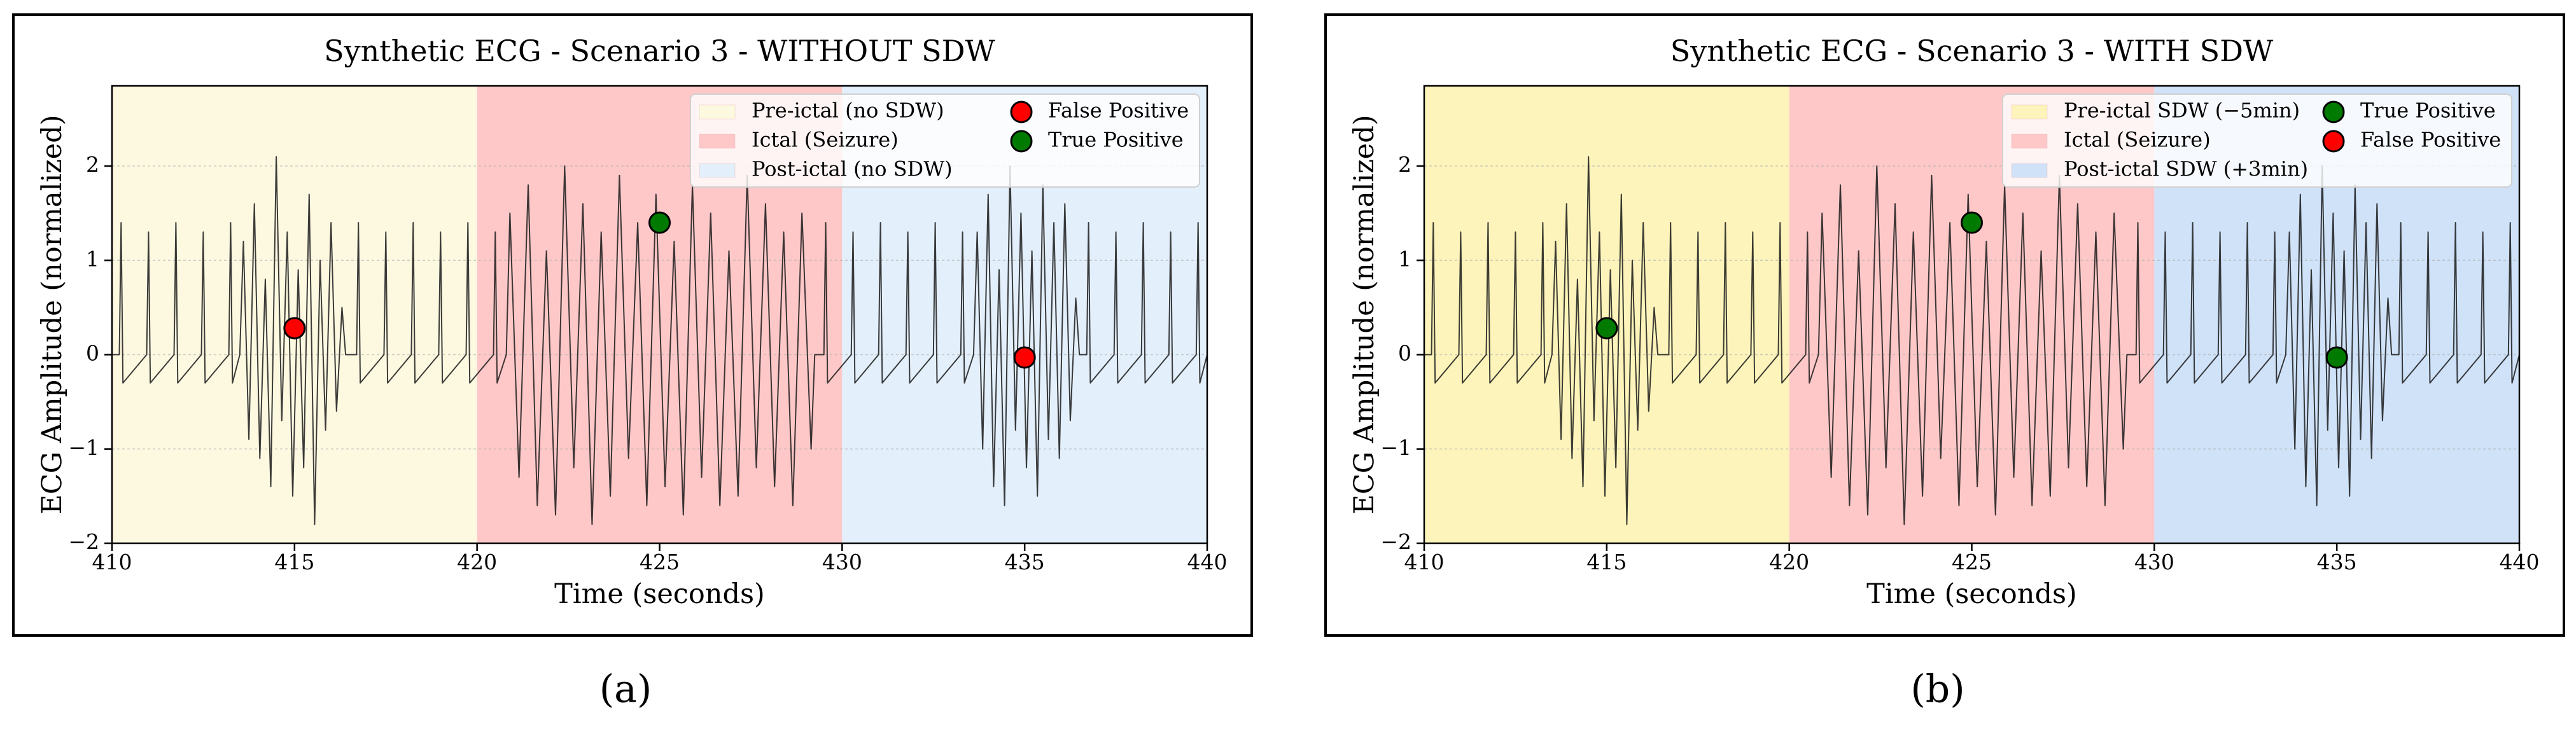  I want to click on panel-label: (a), so click(625, 689).